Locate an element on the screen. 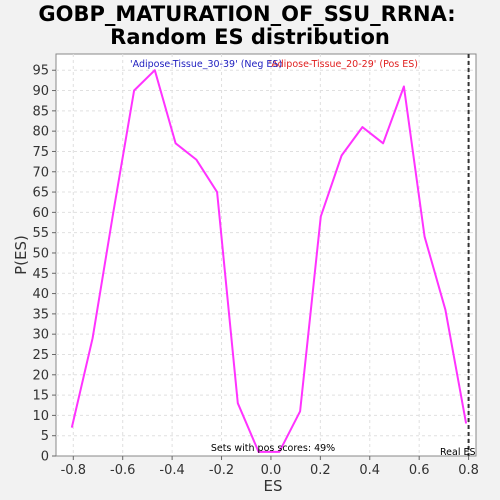  y-tick-label: 60 is located at coordinates (40, 213).